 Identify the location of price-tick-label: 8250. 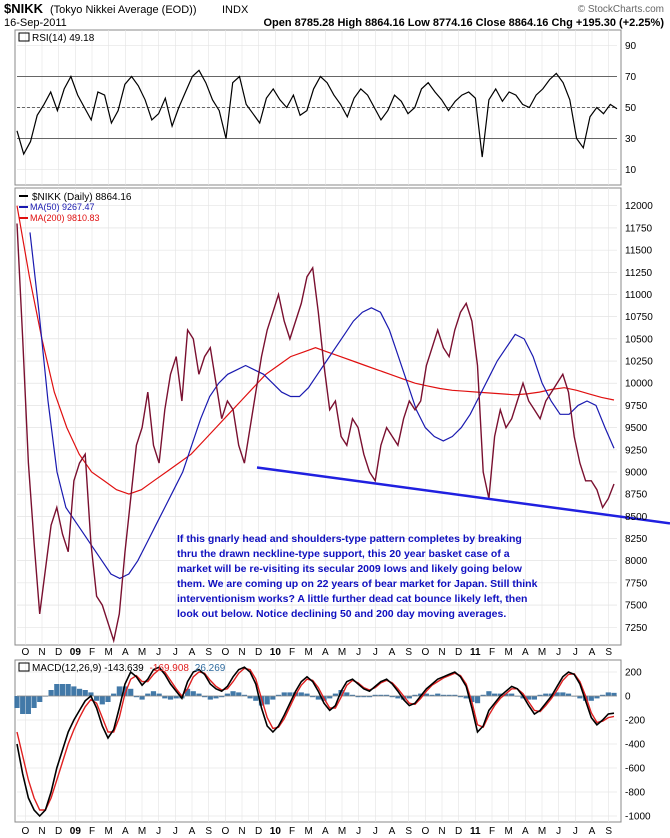
(636, 539).